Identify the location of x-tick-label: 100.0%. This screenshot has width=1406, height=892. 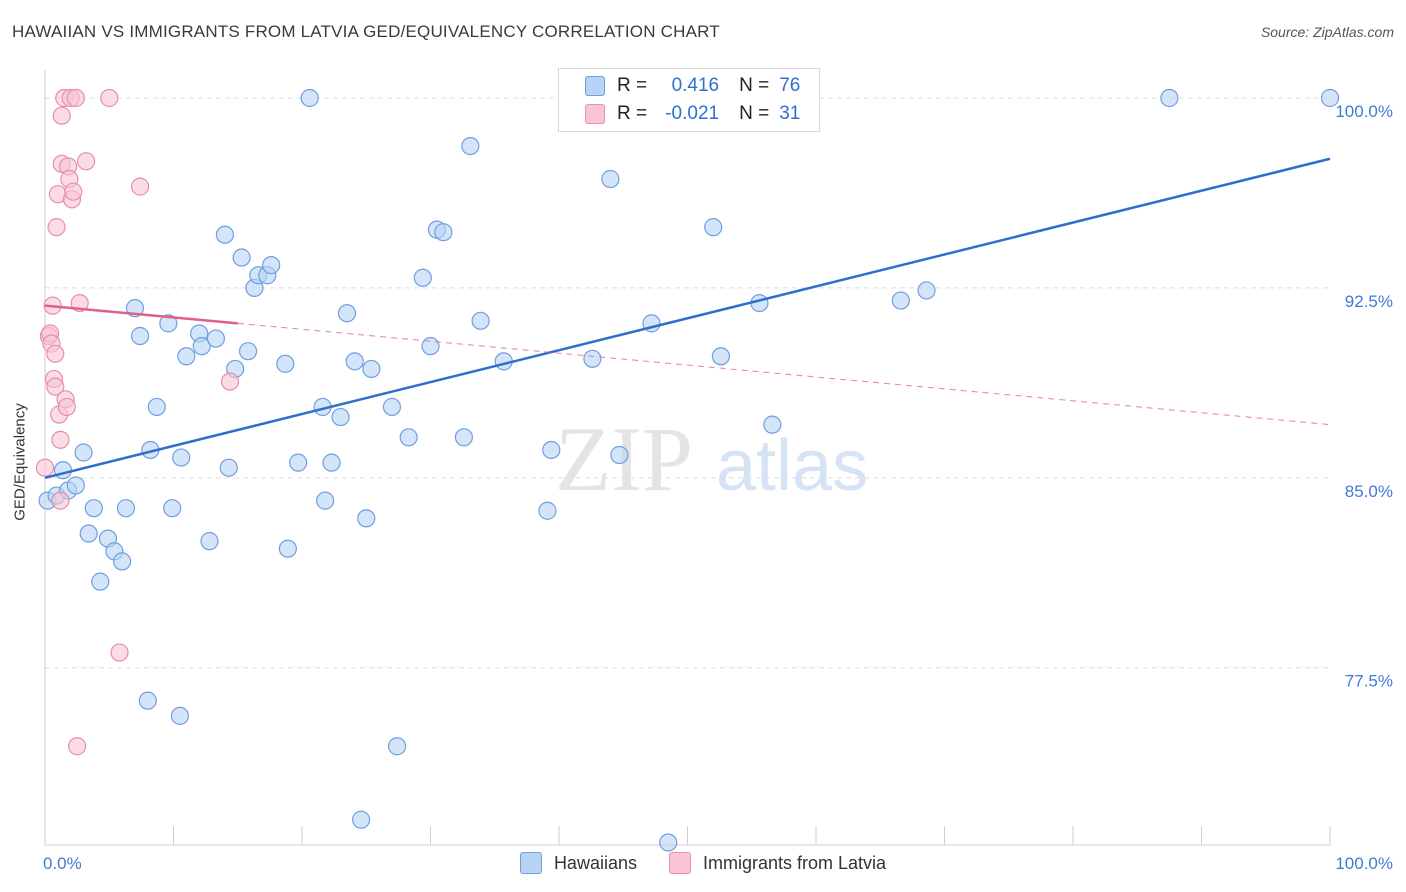
(1364, 863).